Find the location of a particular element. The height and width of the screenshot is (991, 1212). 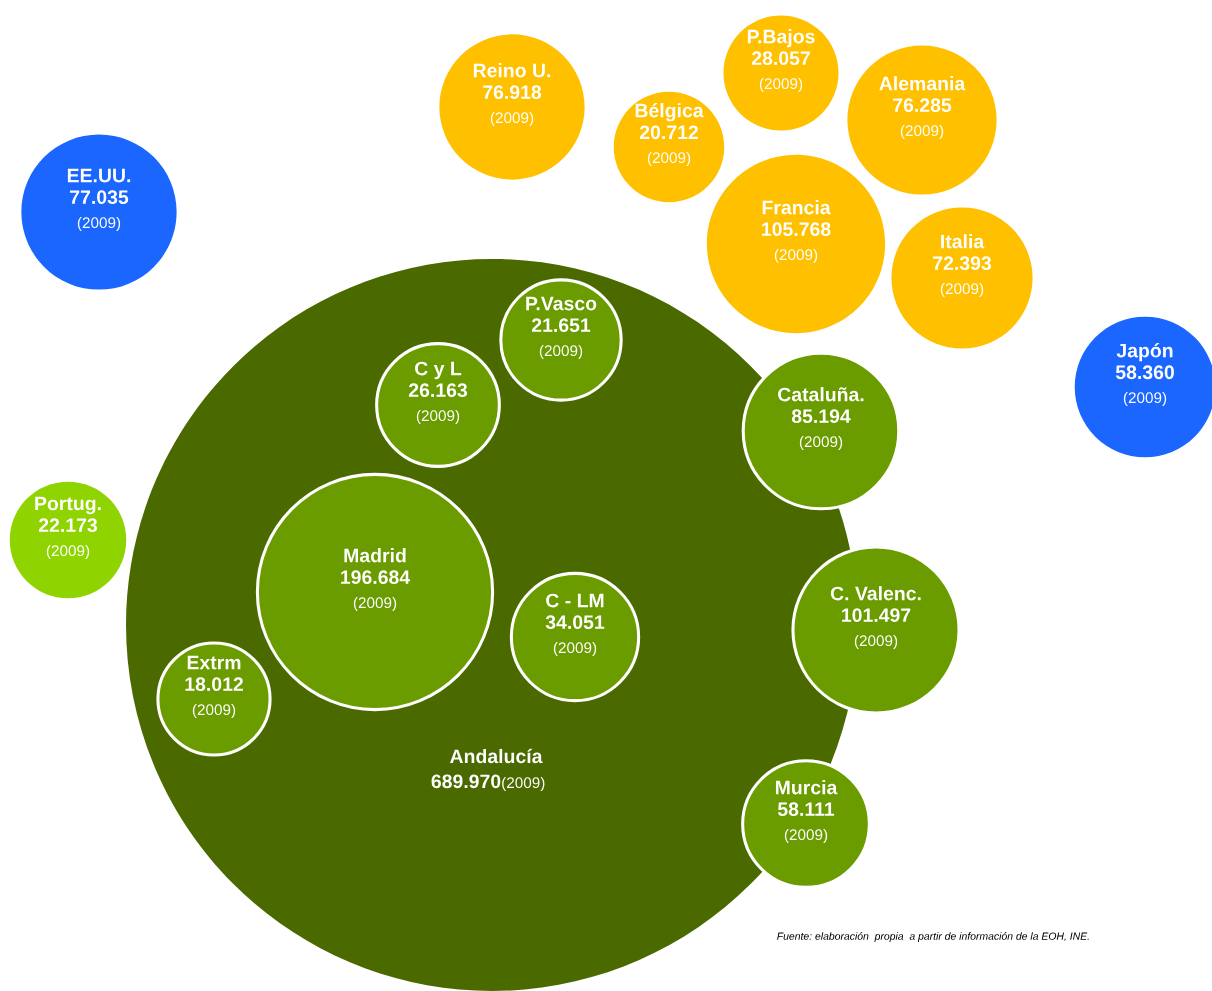

data-label: 34.051 is located at coordinates (575, 622).